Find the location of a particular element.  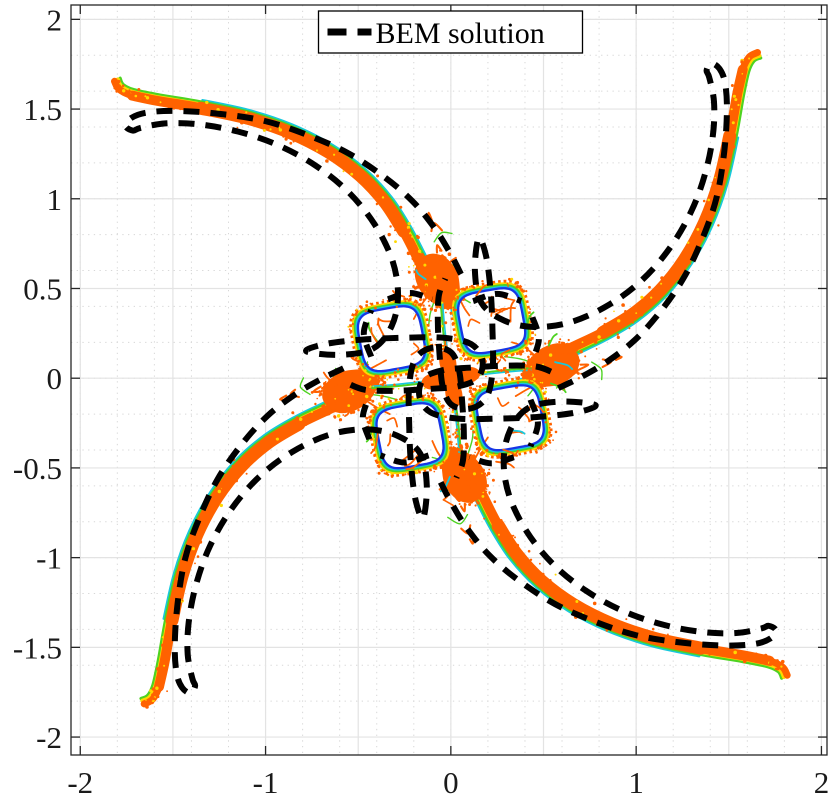

y-tick-label: 0 is located at coordinates (55, 378).